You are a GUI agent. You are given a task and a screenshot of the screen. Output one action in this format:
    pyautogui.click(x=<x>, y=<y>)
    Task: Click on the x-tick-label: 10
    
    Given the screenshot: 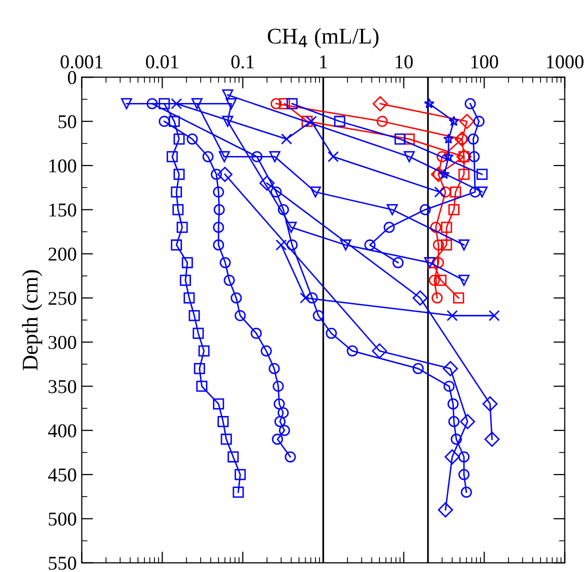 What is the action you would take?
    pyautogui.click(x=404, y=61)
    